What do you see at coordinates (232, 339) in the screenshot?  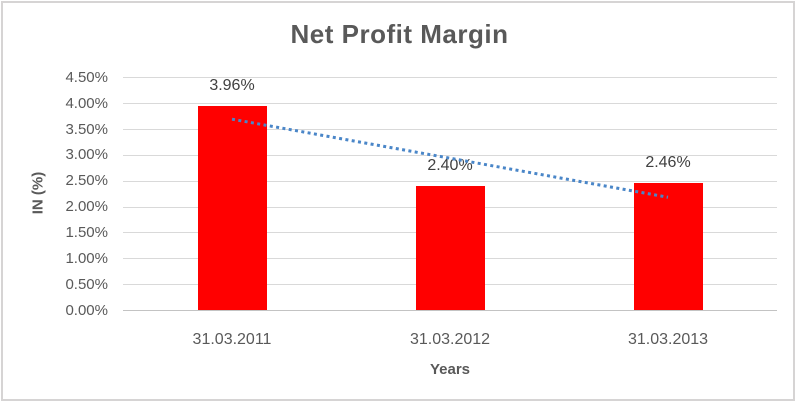 I see `x-tick-label: 31.03.2011` at bounding box center [232, 339].